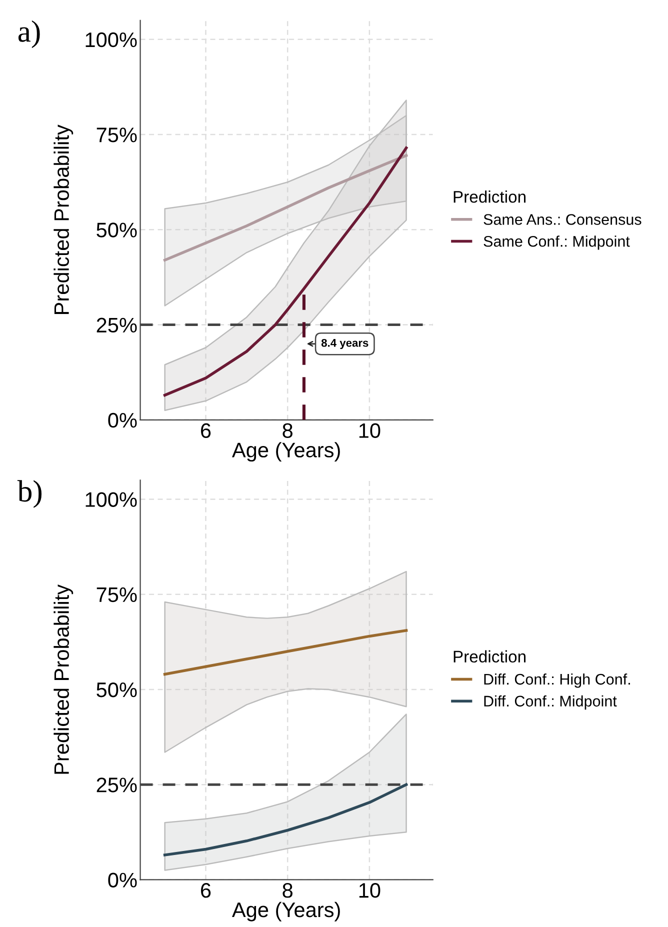 The height and width of the screenshot is (927, 668). Describe the element at coordinates (29, 494) in the screenshot. I see `chart-title: b)` at that location.